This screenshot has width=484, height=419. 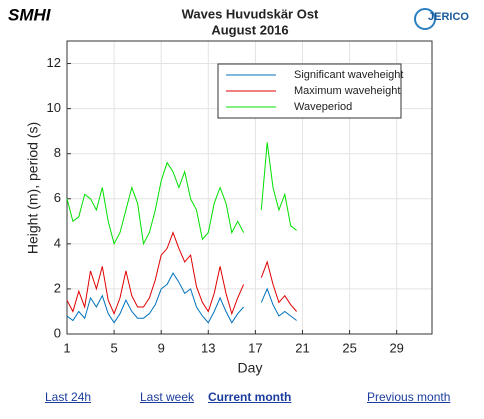 I want to click on y-tick-label: 4, so click(x=57, y=242).